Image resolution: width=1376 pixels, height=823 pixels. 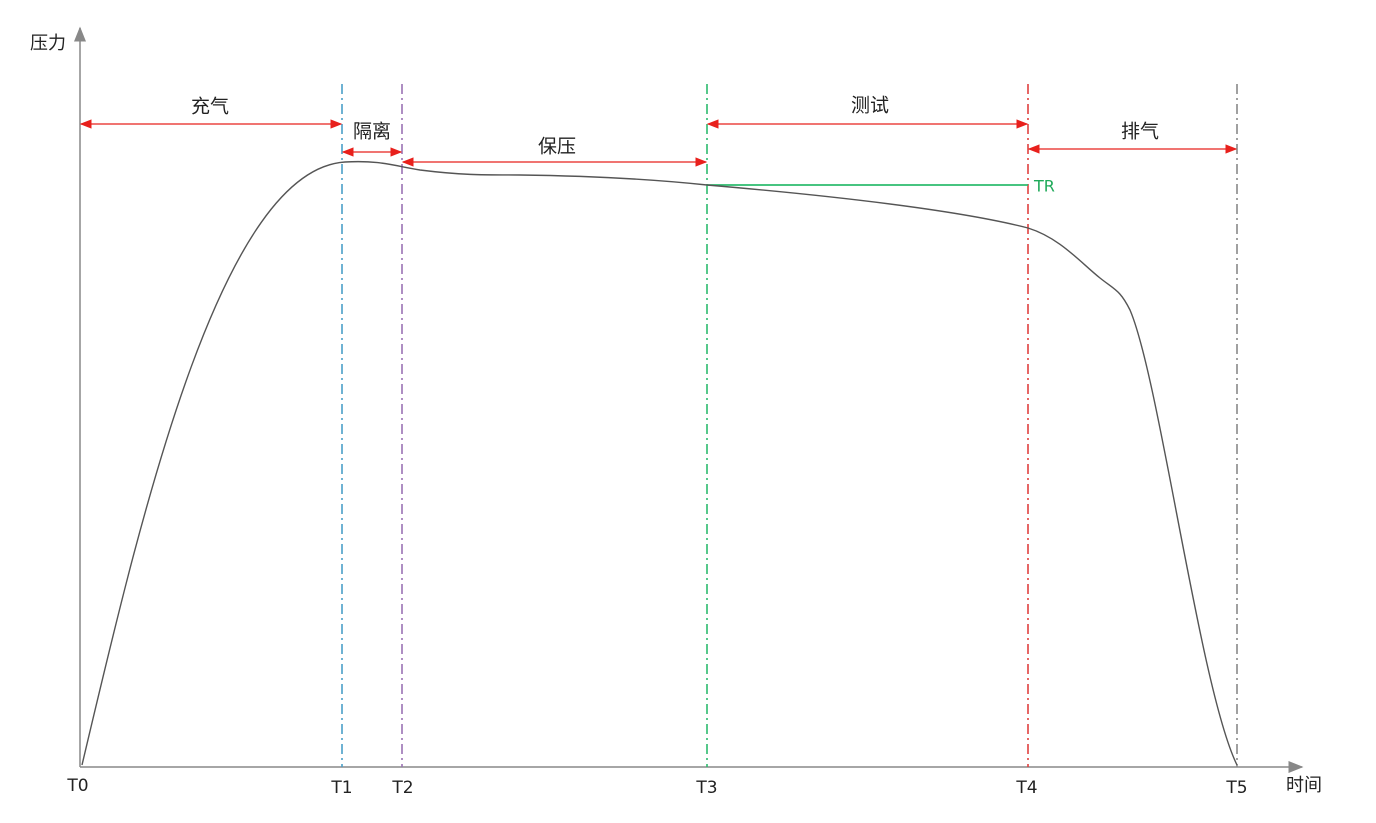 I want to click on time-label: T1, so click(x=341, y=788).